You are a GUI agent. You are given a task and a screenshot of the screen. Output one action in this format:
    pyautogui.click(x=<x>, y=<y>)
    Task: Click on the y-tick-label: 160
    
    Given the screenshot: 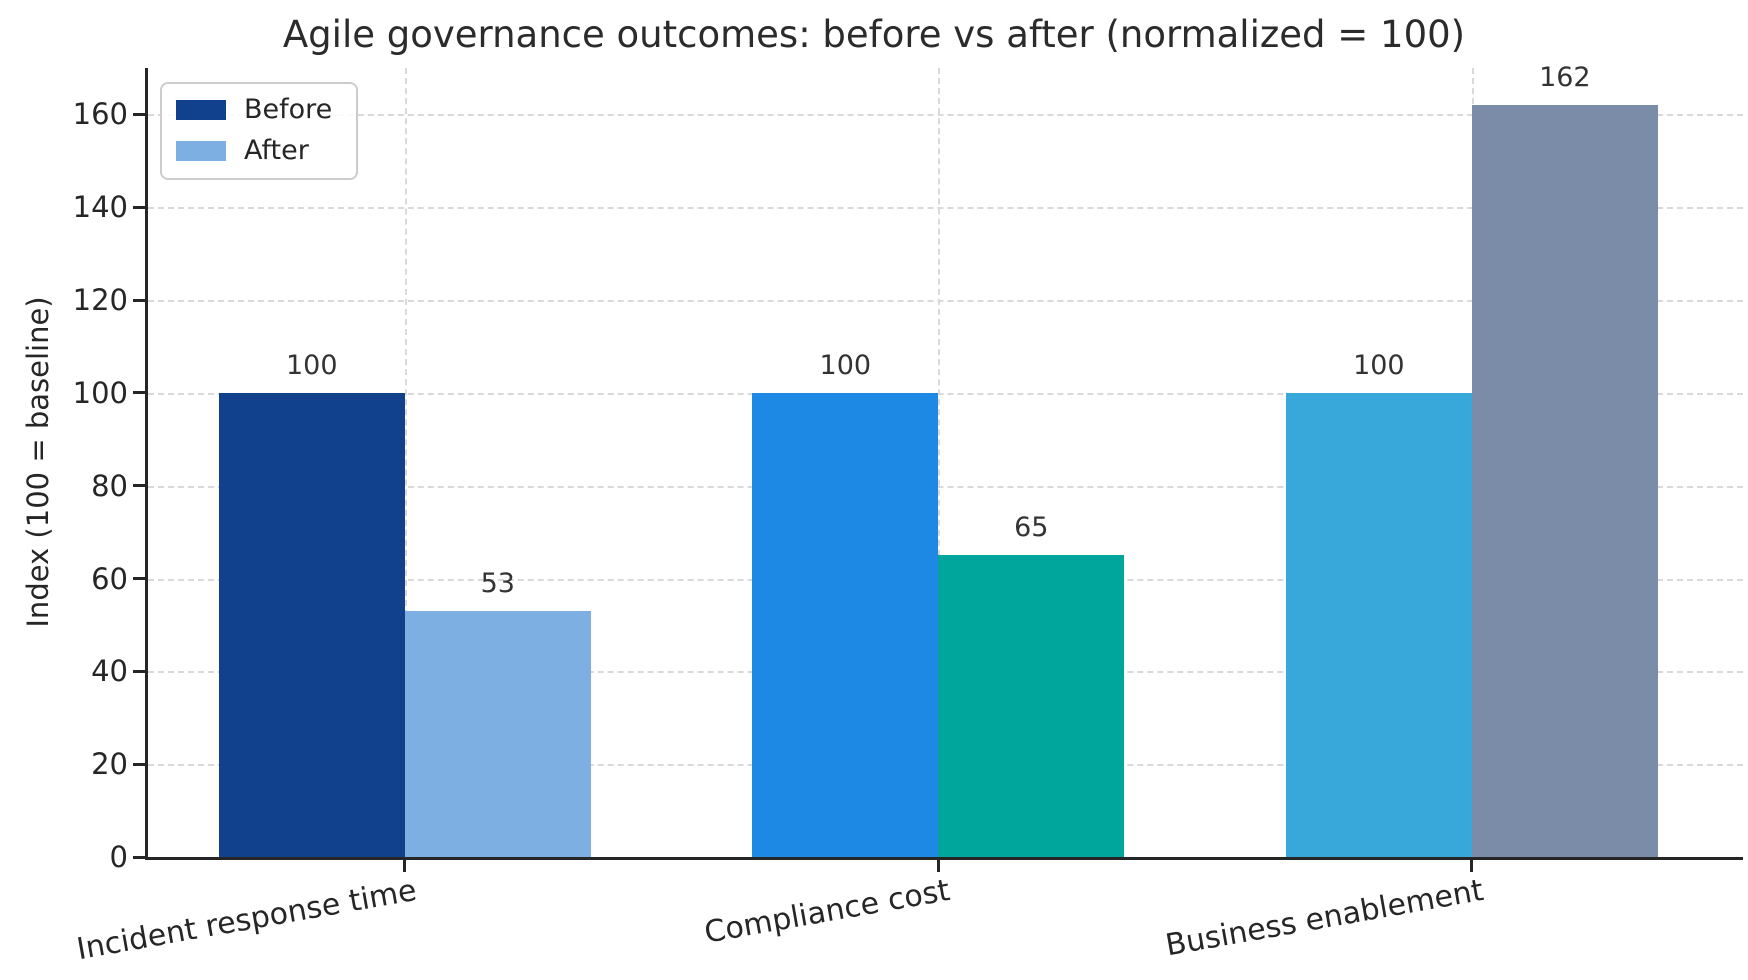 What is the action you would take?
    pyautogui.click(x=100, y=114)
    